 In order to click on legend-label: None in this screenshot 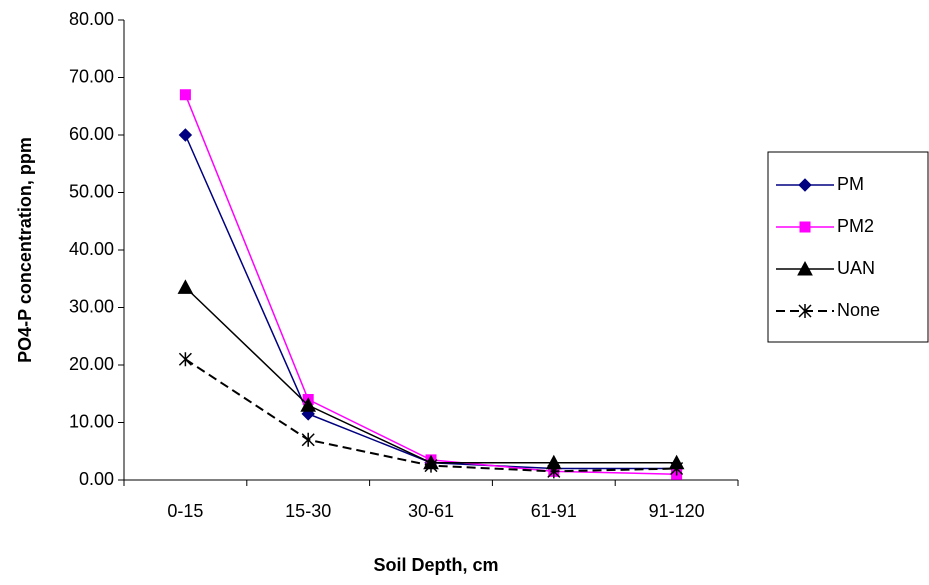, I will do `click(858, 310)`.